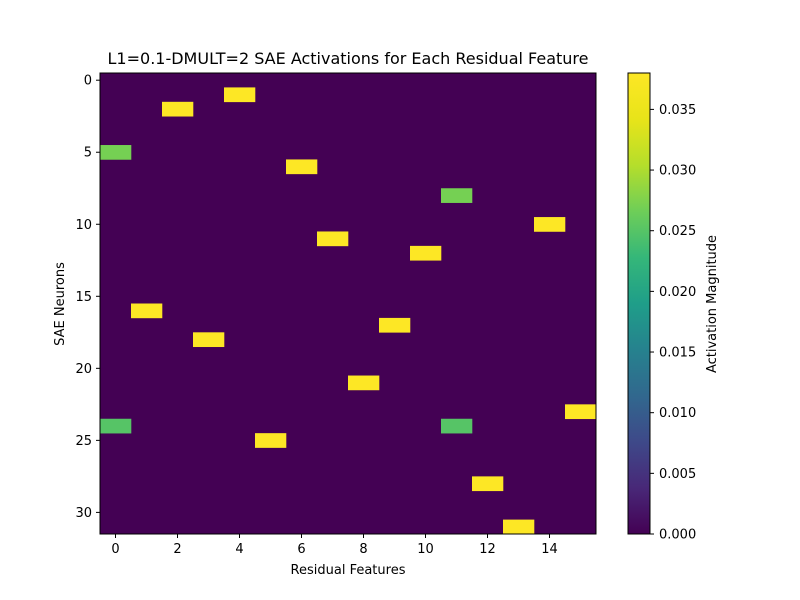 Image resolution: width=800 pixels, height=600 pixels. What do you see at coordinates (677, 231) in the screenshot?
I see `colorbar-tick-label: 0.025` at bounding box center [677, 231].